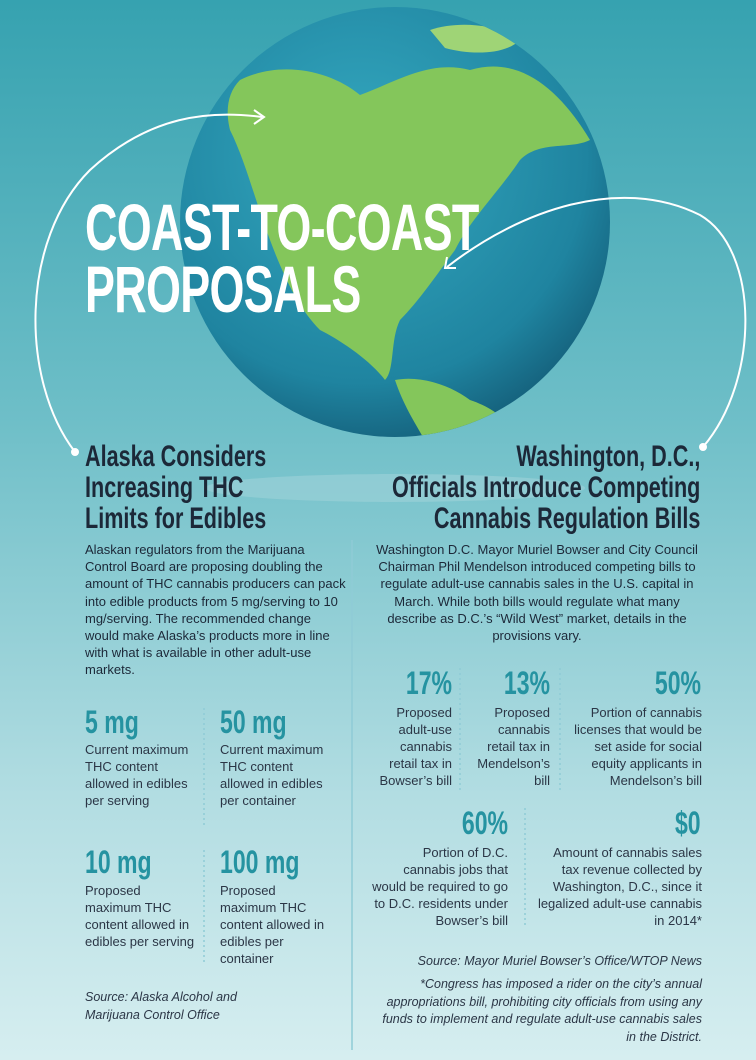 This screenshot has height=1060, width=756. I want to click on heading-line: Washington, D.C.,, so click(608, 456).